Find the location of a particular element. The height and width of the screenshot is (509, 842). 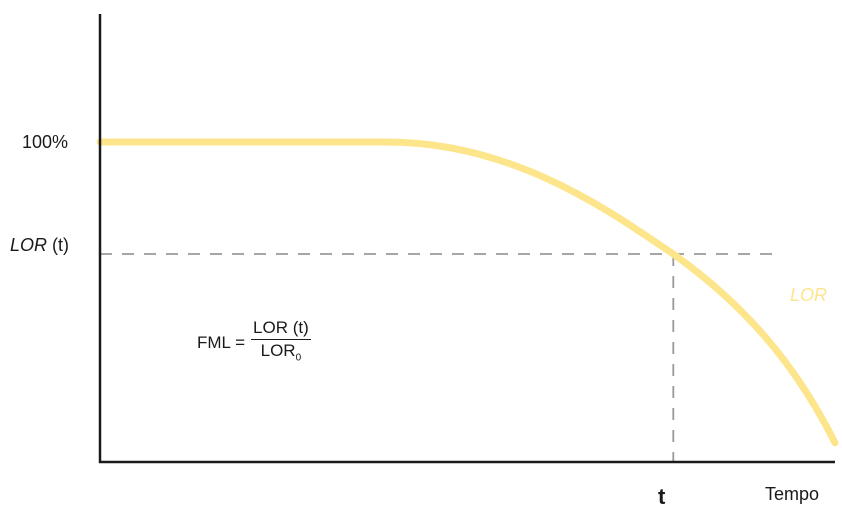

y-marker-label: LOR (t) is located at coordinates (39, 245).